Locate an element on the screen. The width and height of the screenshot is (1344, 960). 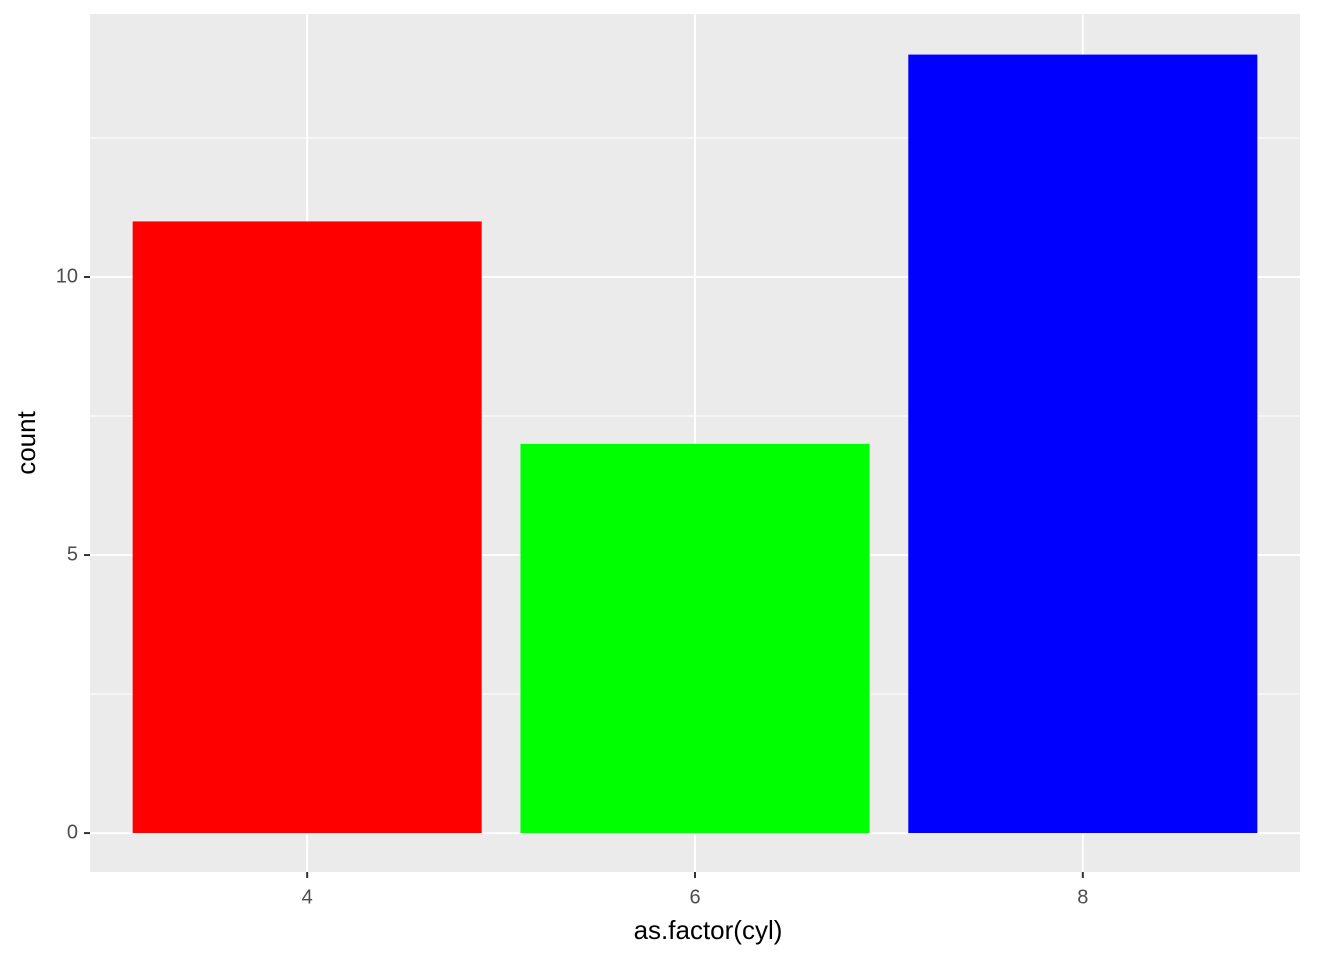
y-tick-label: 5 is located at coordinates (72, 554).